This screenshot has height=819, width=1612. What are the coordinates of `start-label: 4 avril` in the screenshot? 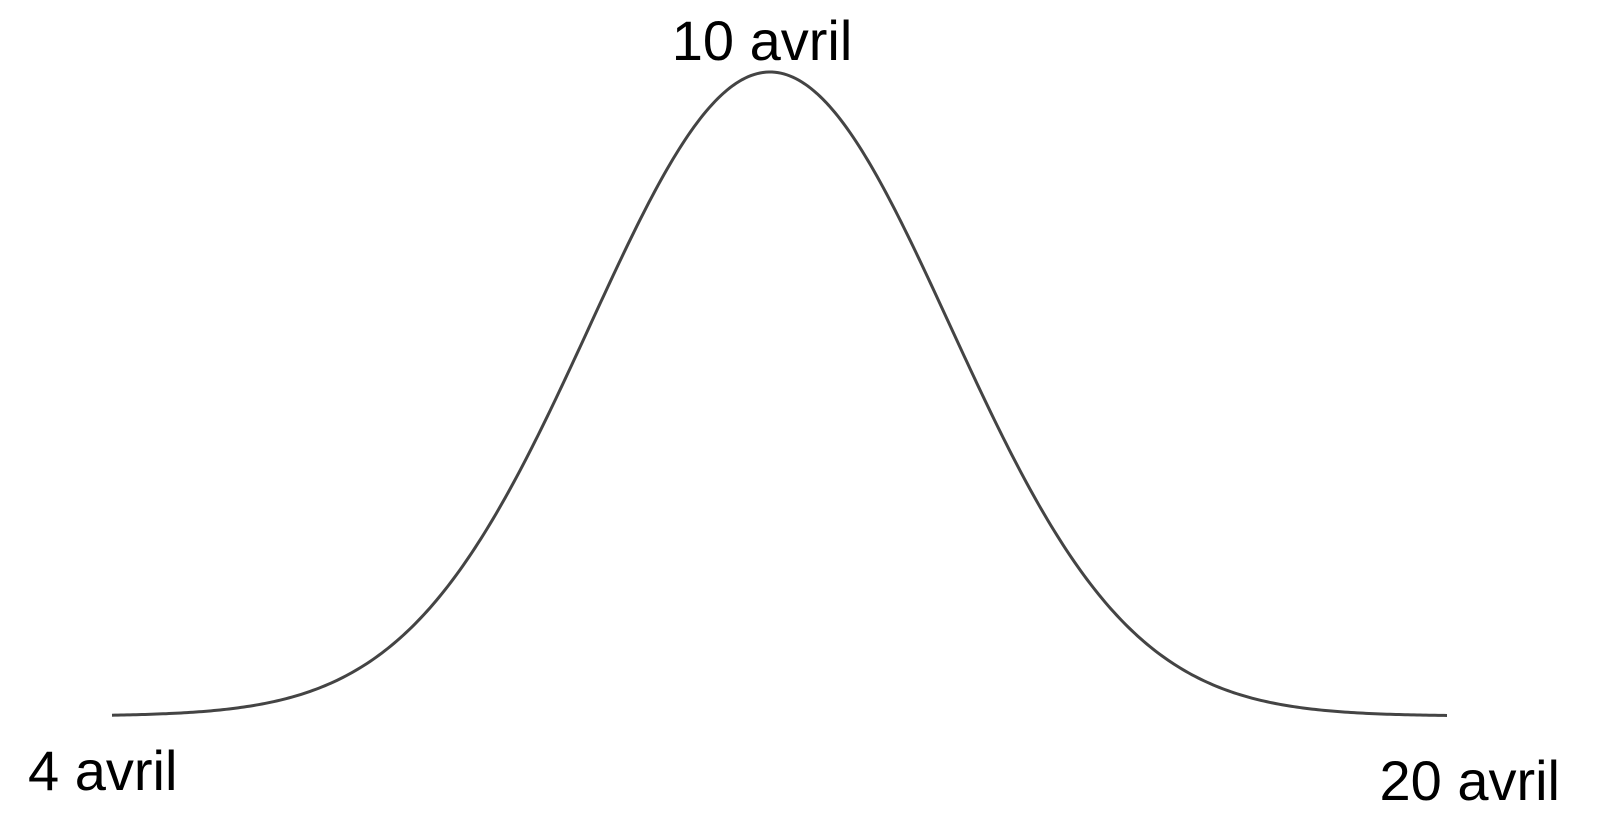 It's located at (102, 770).